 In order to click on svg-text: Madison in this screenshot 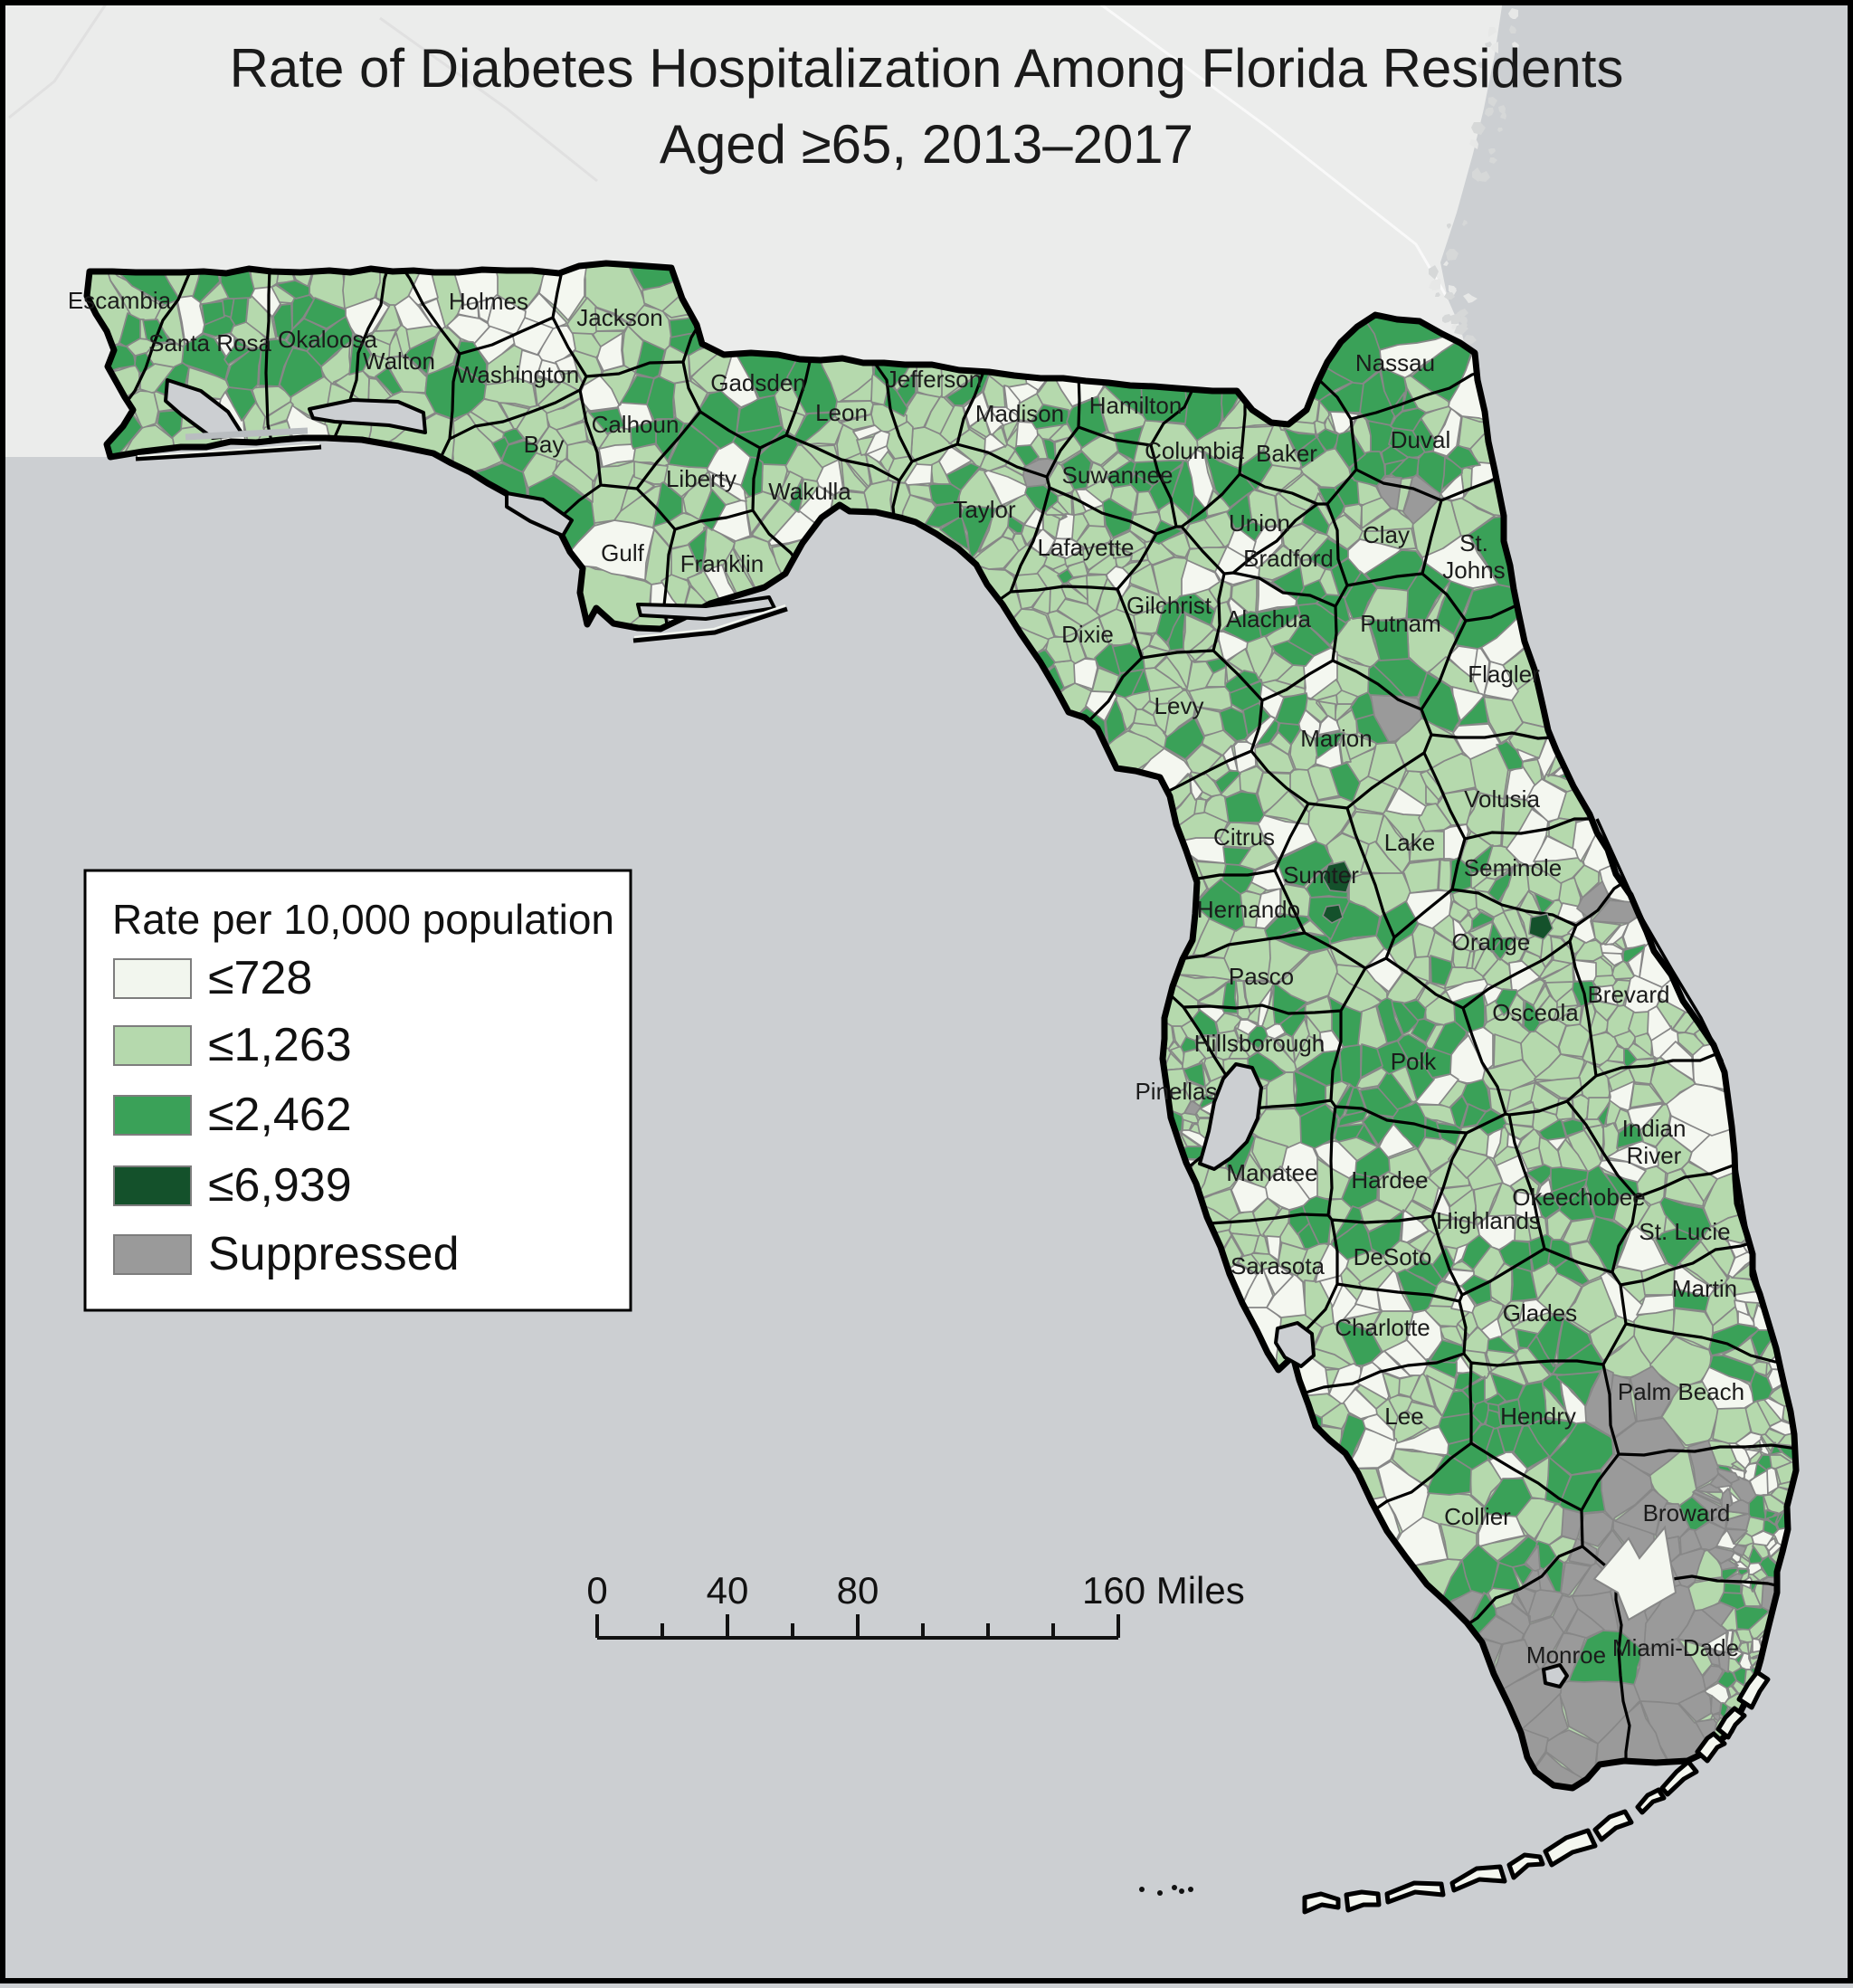, I will do `click(1019, 413)`.